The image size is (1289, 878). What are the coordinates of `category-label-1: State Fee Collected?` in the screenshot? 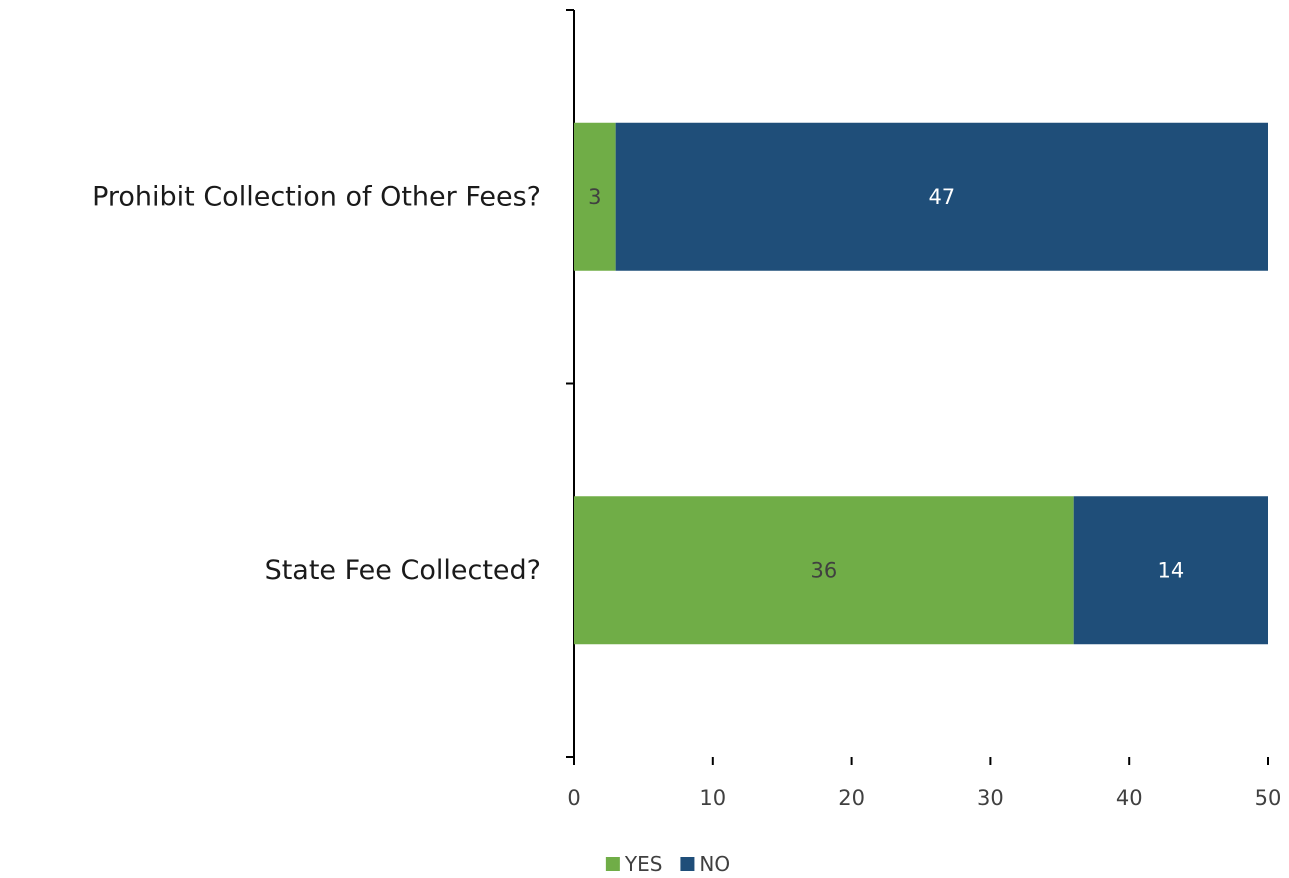 It's located at (403, 570).